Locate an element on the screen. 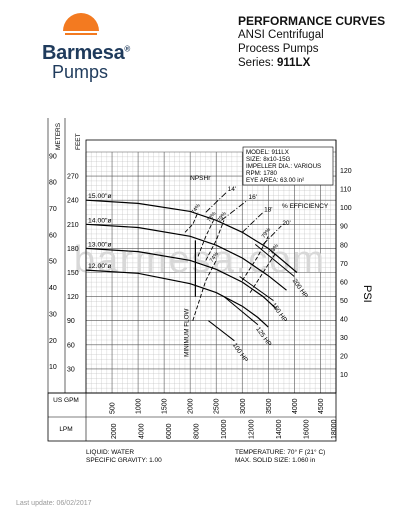  info-impeller: IMPELLER DIA.: VARIOUS is located at coordinates (283, 166).